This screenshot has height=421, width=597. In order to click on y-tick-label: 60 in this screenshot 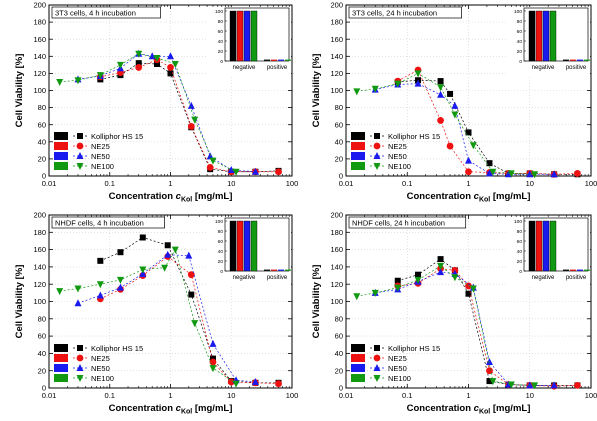, I will do `click(42, 124)`.